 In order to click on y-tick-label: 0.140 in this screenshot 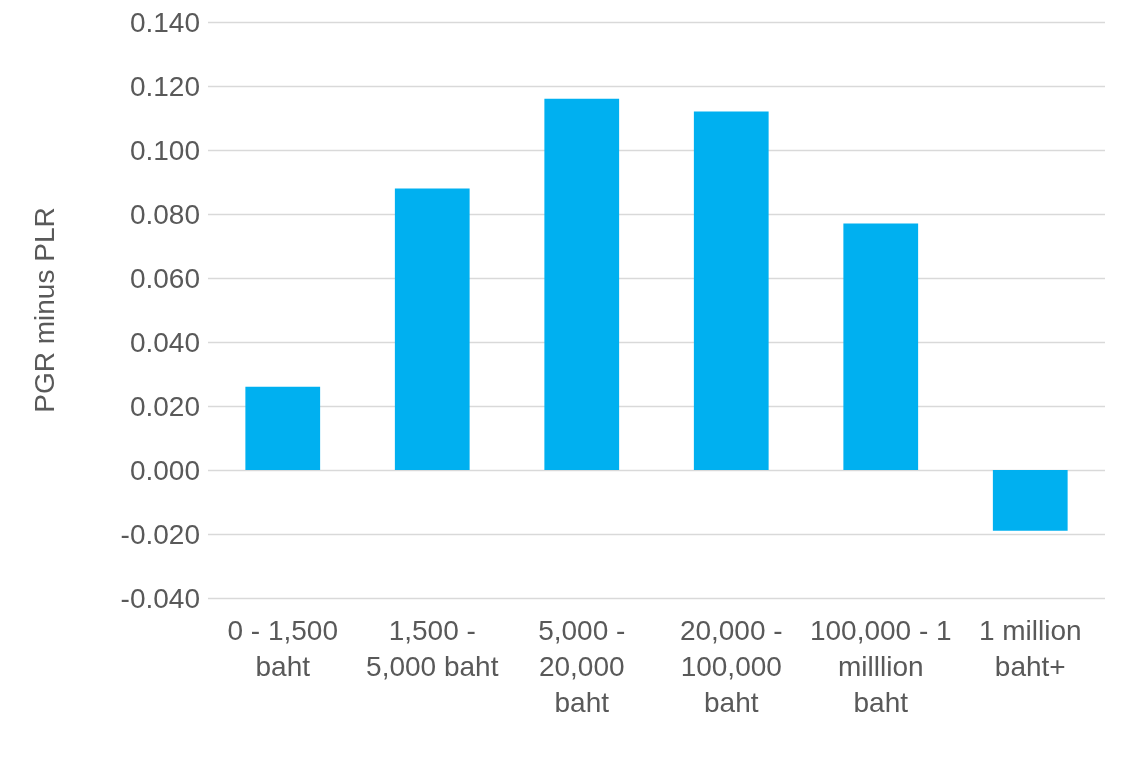, I will do `click(164, 22)`.